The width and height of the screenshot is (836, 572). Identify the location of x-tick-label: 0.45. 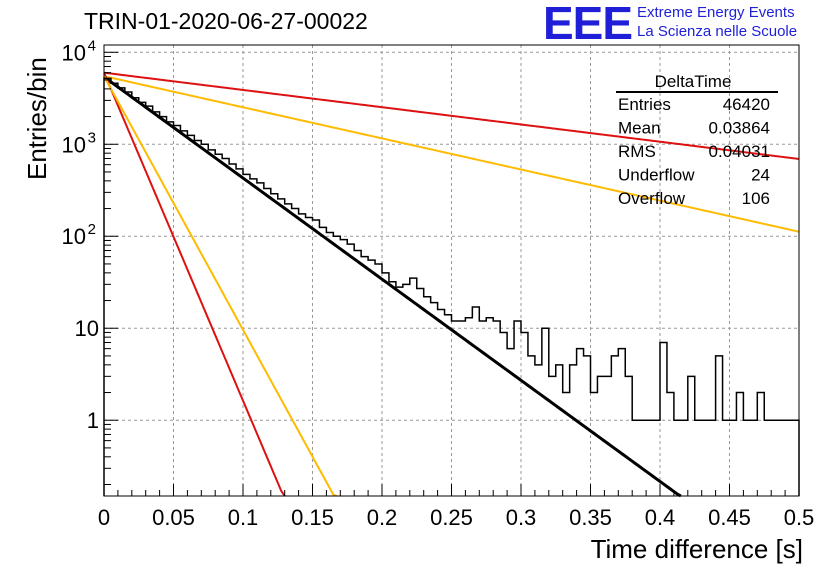
(729, 517).